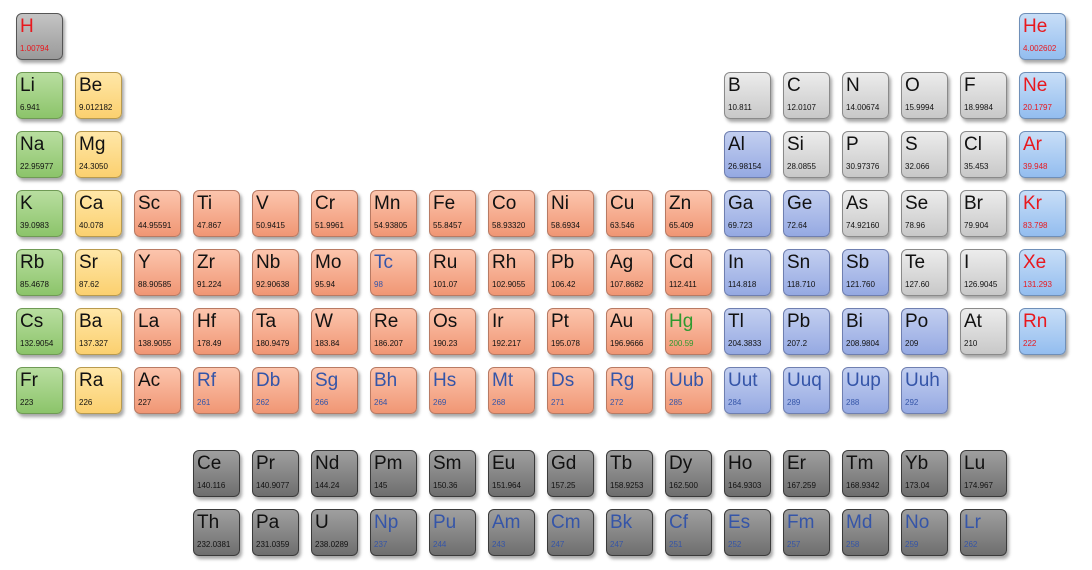 The width and height of the screenshot is (1092, 570). Describe the element at coordinates (735, 544) in the screenshot. I see `element-atomic-mass: 252` at that location.